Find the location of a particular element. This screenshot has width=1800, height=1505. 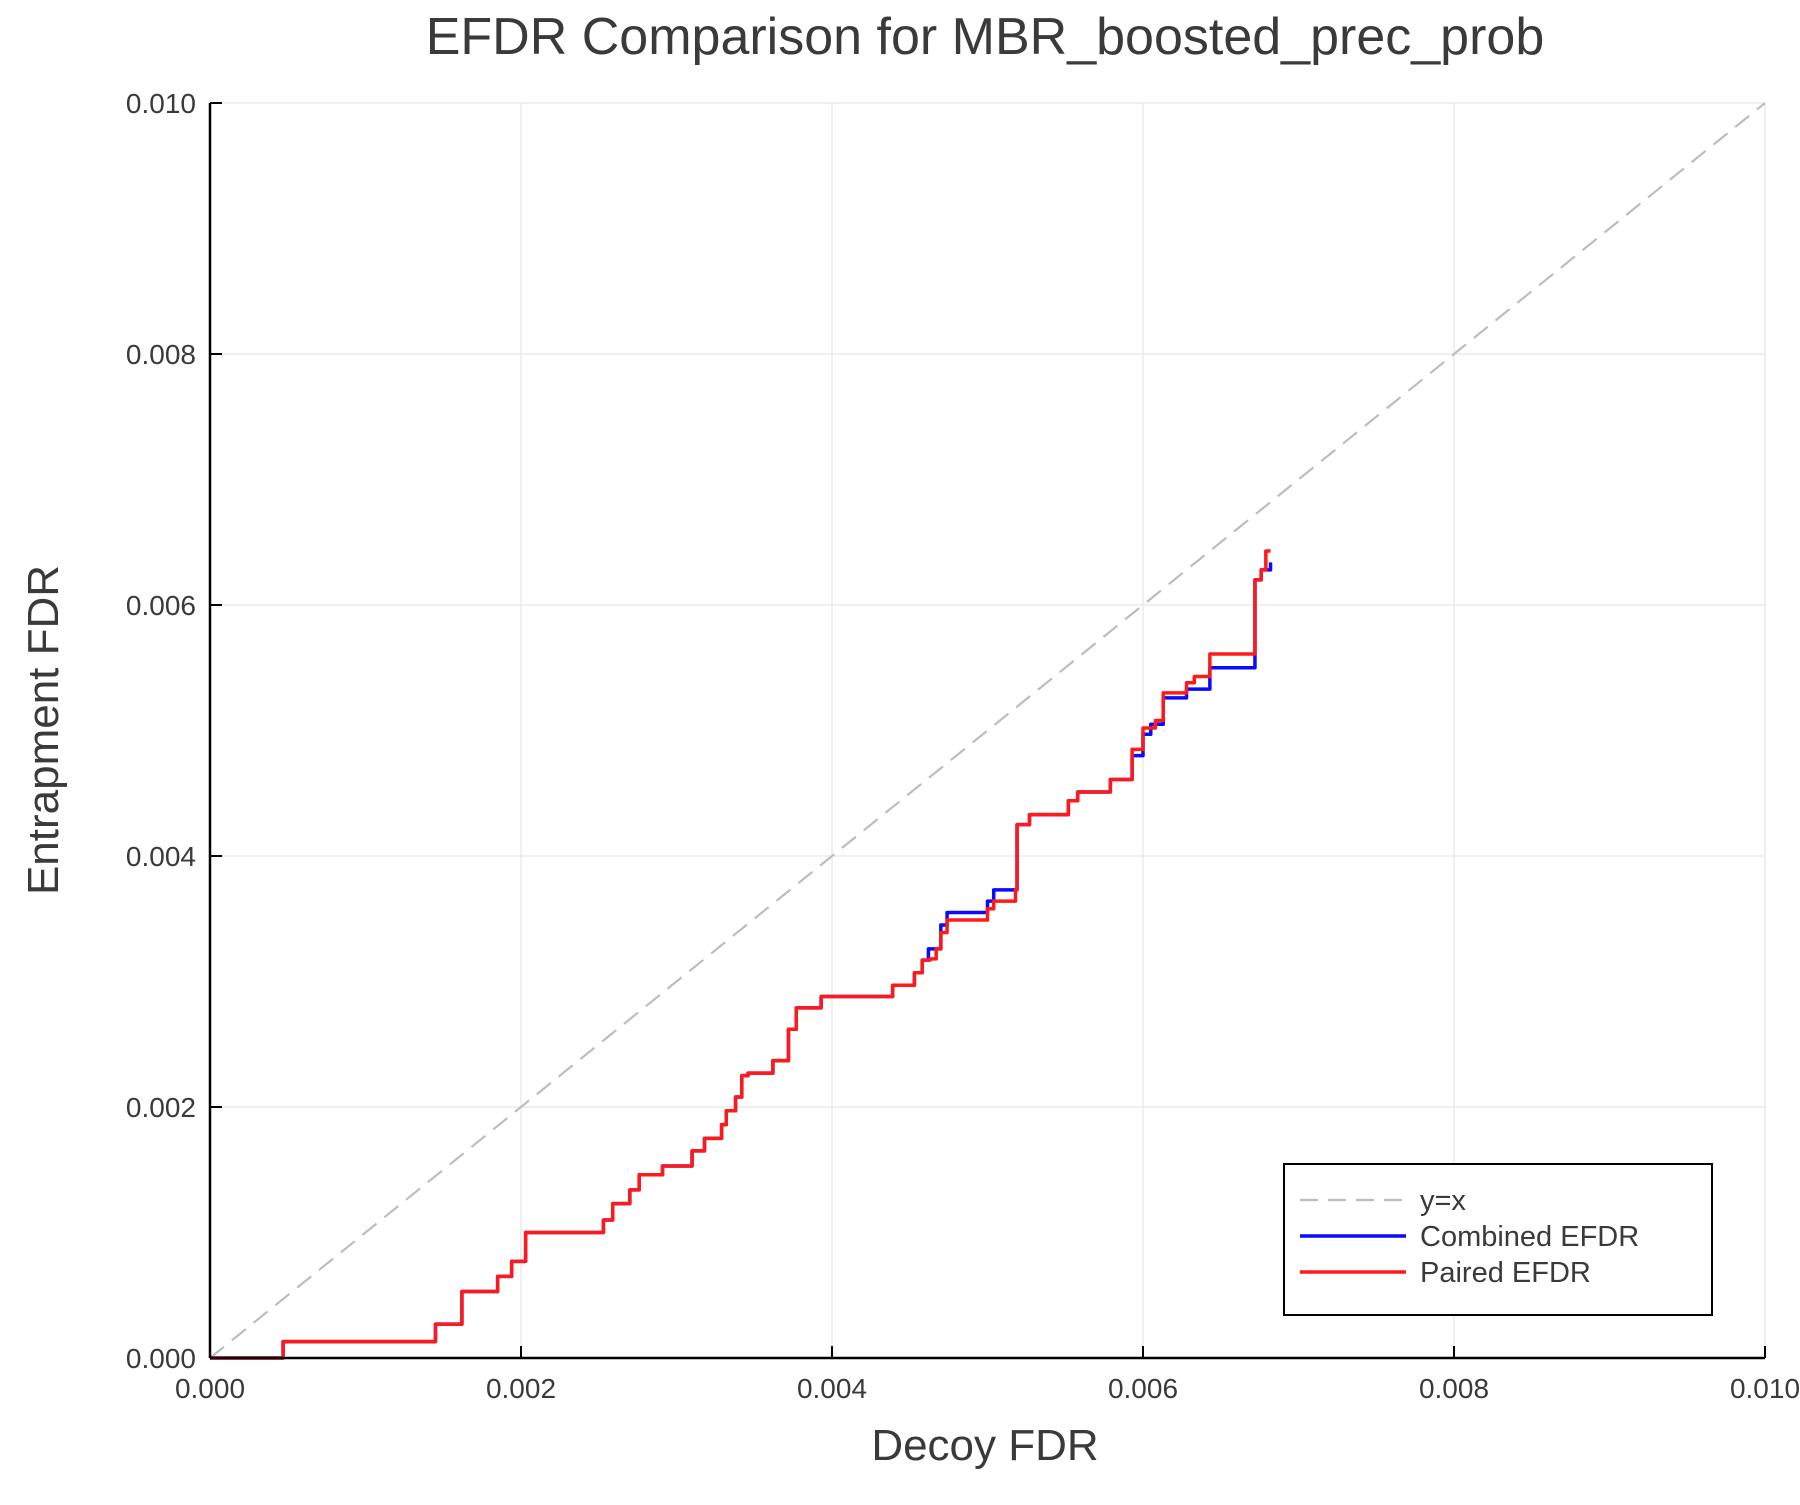

x-tick-label: 0.010 is located at coordinates (1765, 1388).